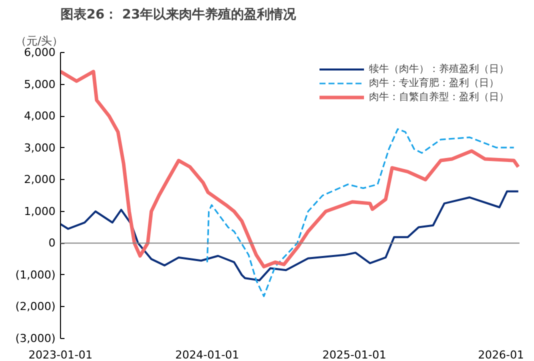 The height and width of the screenshot is (361, 534). I want to click on y-tick-label: 2,000, so click(40, 179).